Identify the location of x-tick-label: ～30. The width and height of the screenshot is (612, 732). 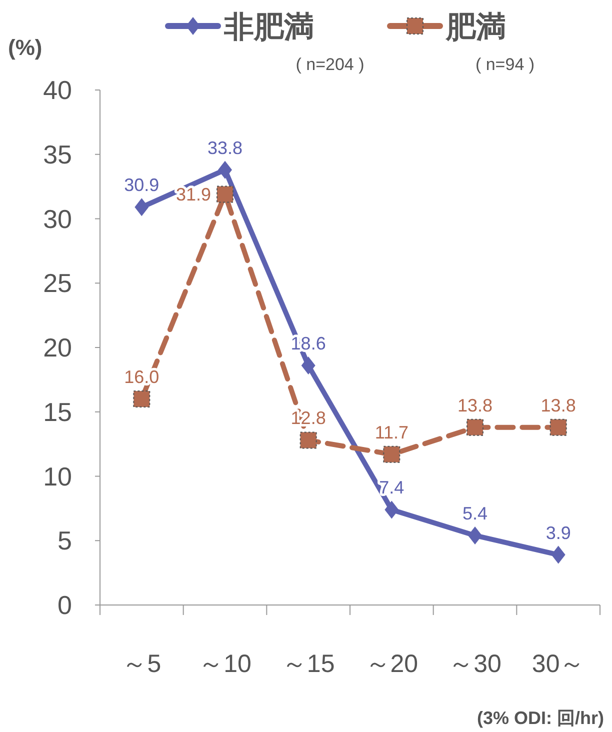
(475, 664).